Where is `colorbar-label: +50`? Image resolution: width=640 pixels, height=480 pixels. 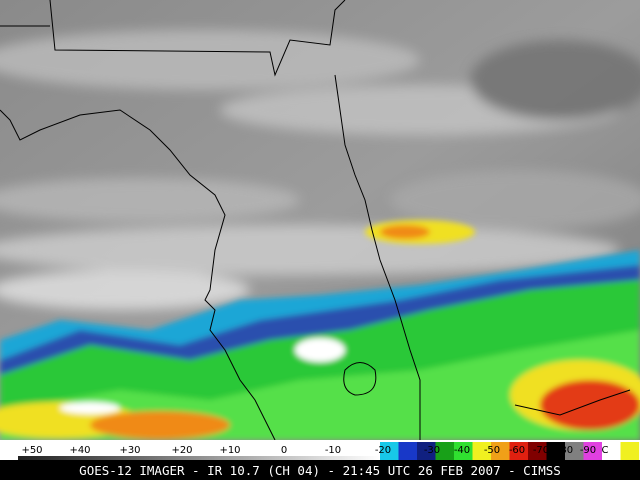
colorbar-label: +50 is located at coordinates (31, 450).